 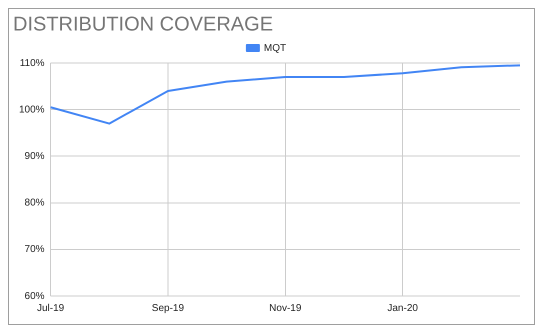 I want to click on y-tick-label: 90%, so click(x=34, y=156).